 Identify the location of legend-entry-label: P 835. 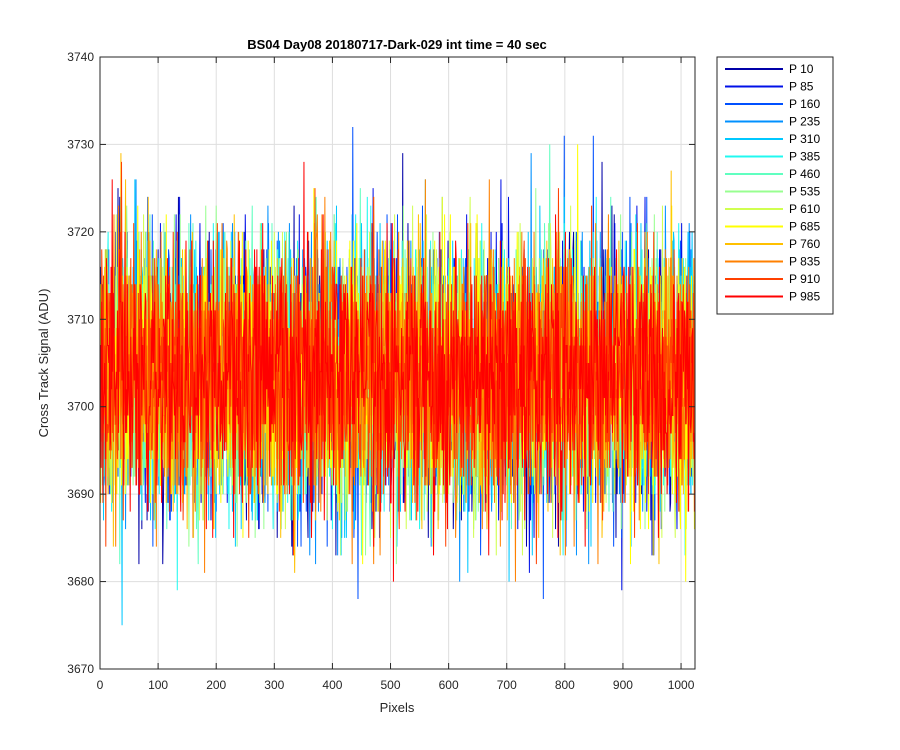
(804, 262).